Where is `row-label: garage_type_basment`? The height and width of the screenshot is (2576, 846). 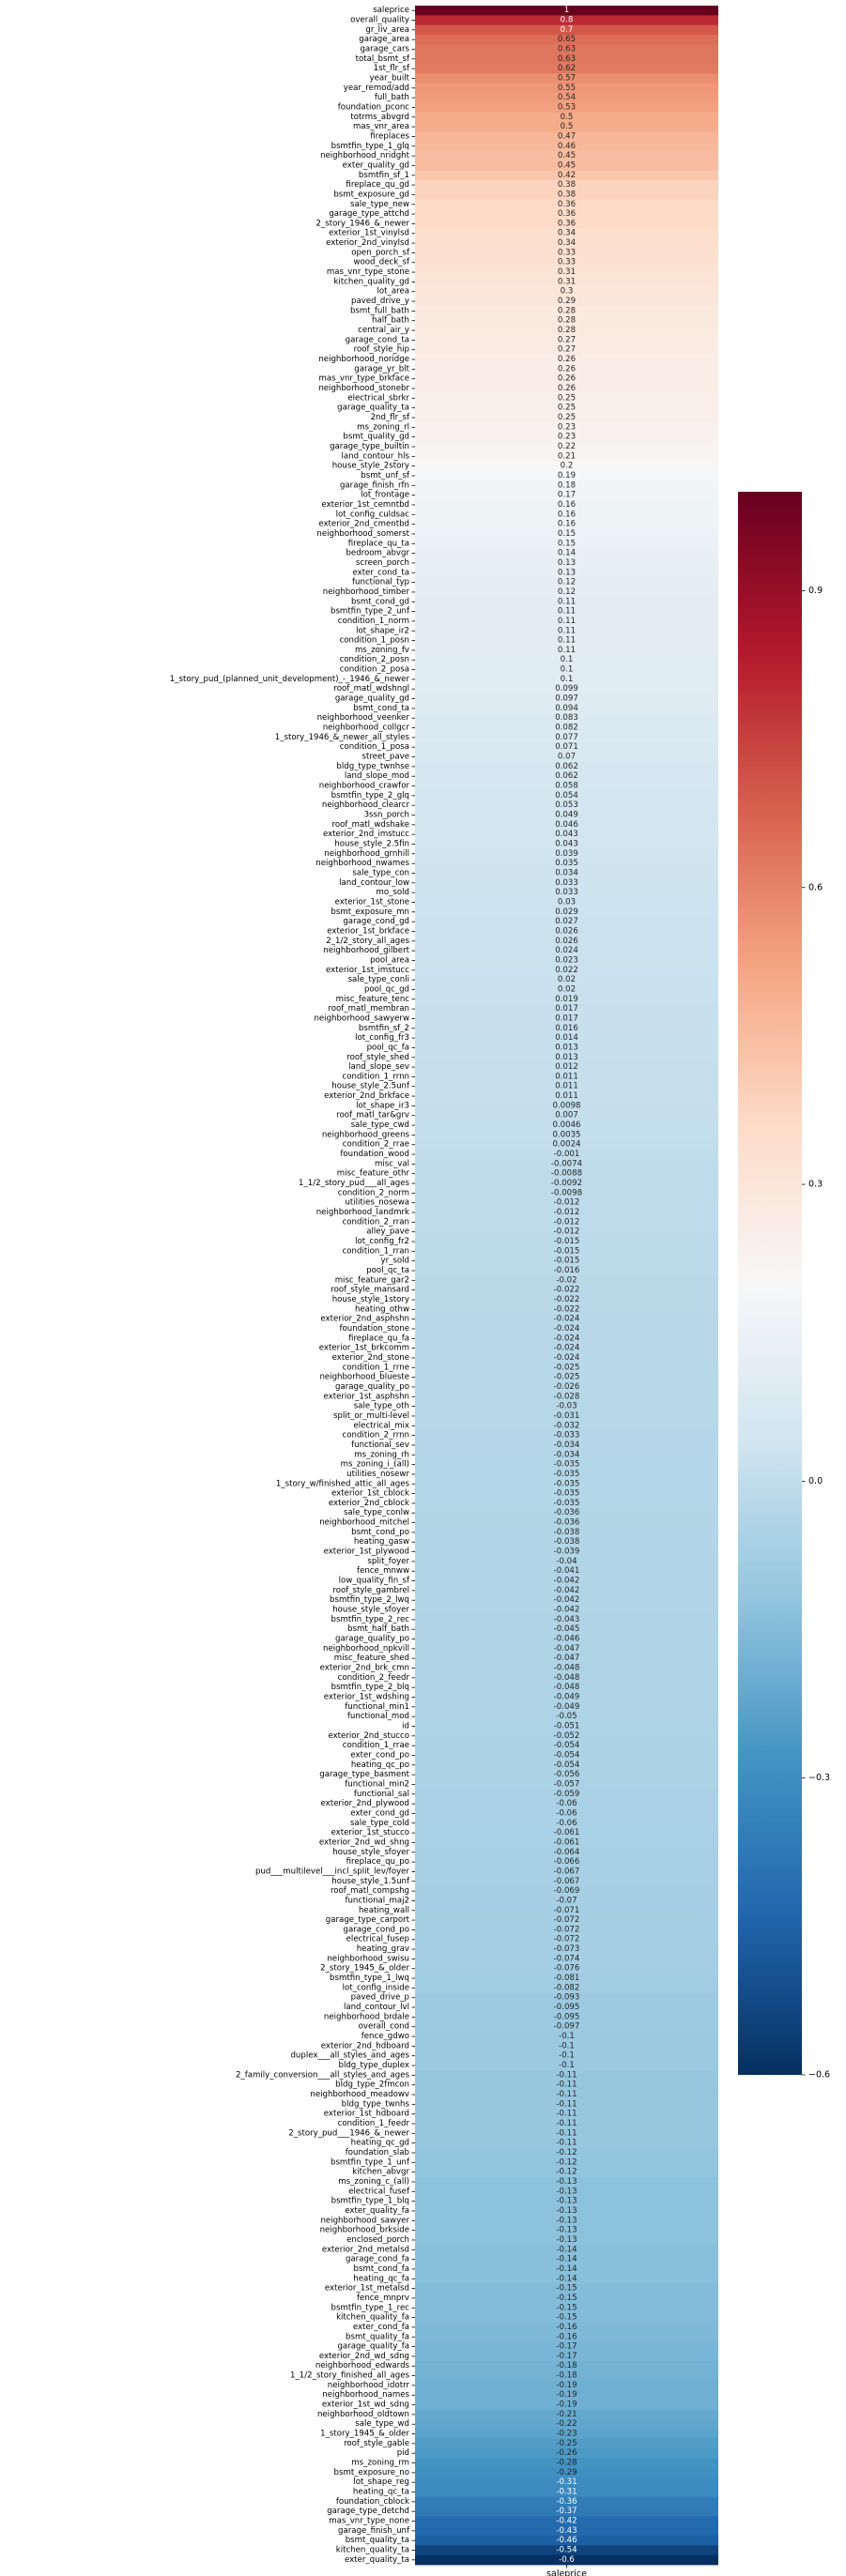 row-label: garage_type_basment is located at coordinates (364, 1774).